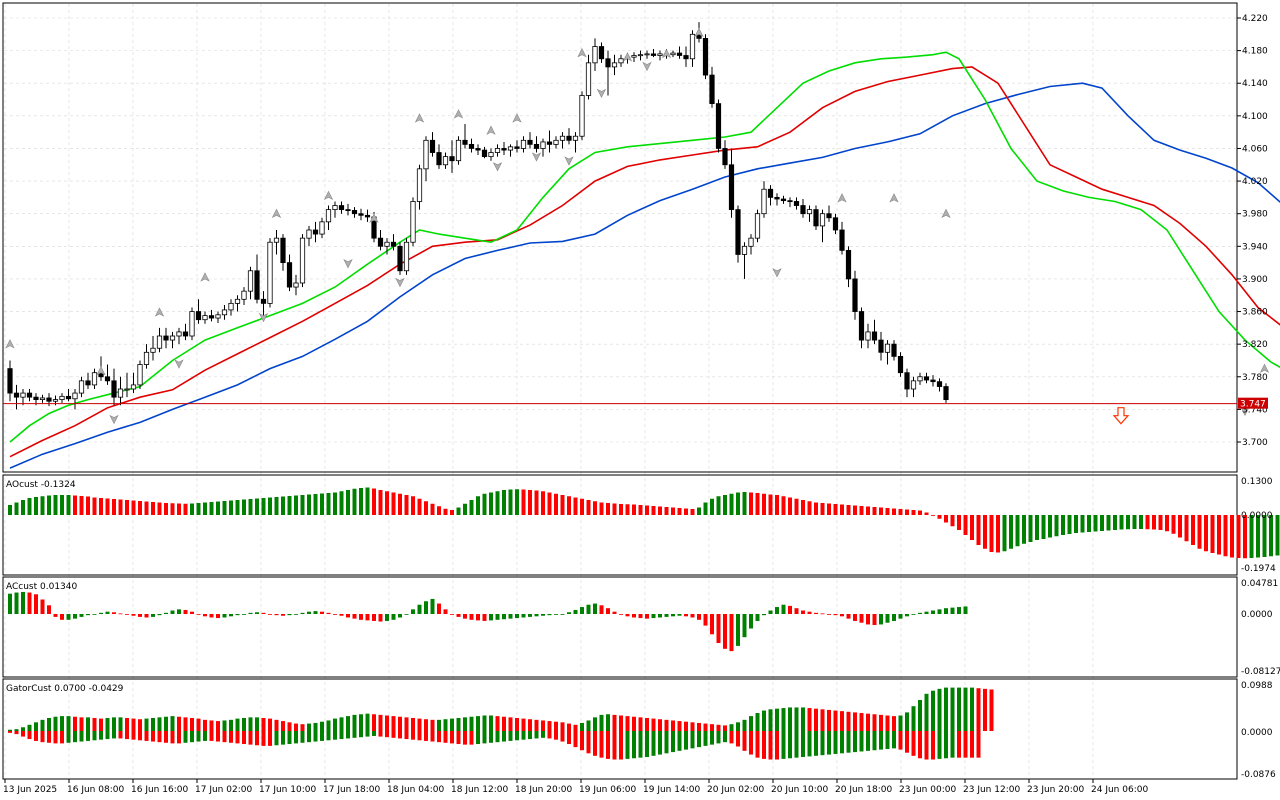 This screenshot has height=800, width=1280. Describe the element at coordinates (95, 790) in the screenshot. I see `time-tick-label: 16 Jun 08:00` at that location.